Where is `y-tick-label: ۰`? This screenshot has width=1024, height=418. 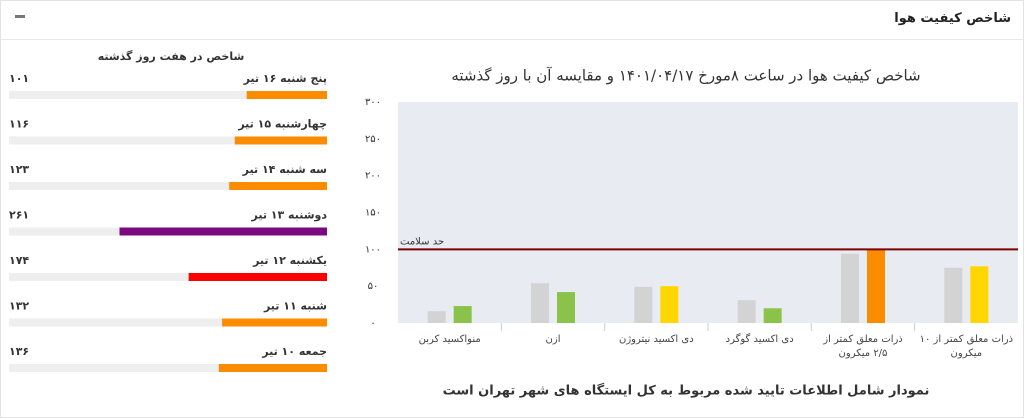 y-tick-label: ۰ is located at coordinates (372, 323).